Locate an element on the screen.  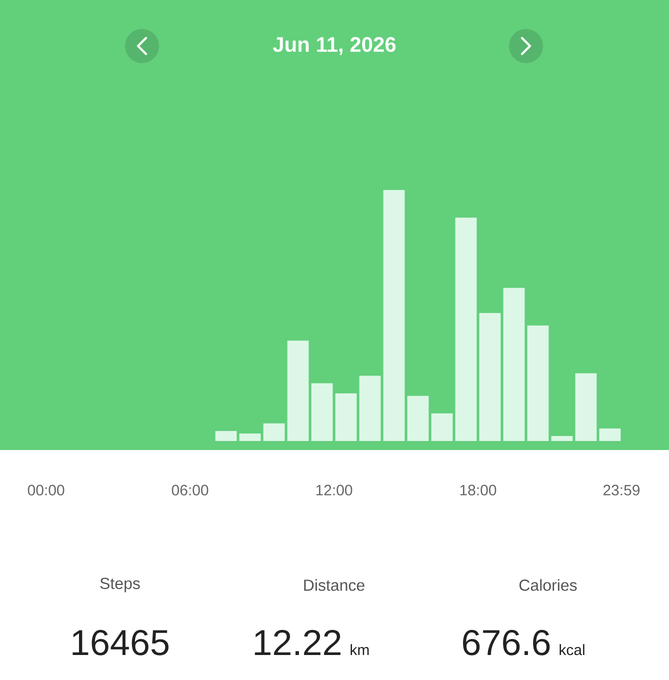
text: 16465 is located at coordinates (120, 643).